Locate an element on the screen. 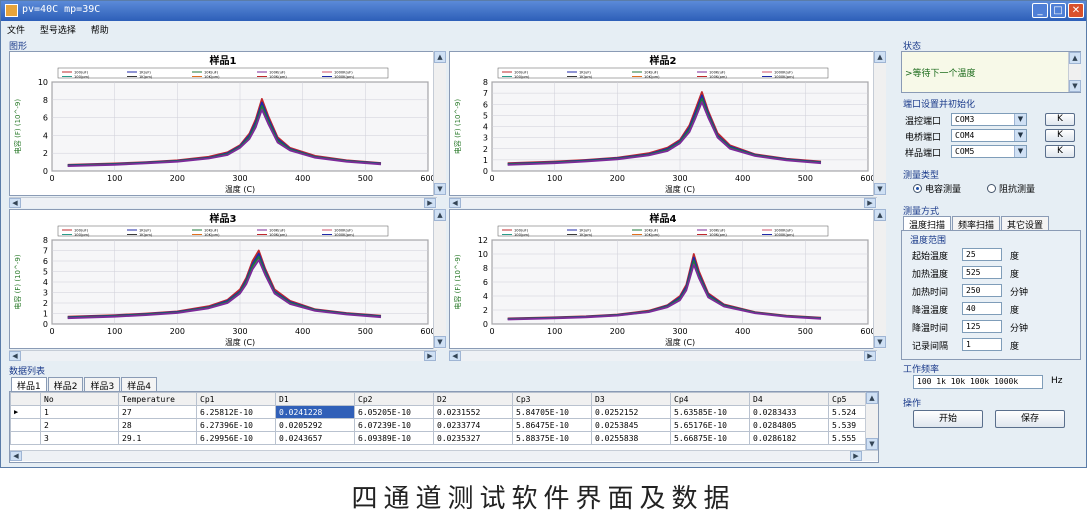 The image size is (1087, 530). chart-3-vscrollbar: ▲ ▼ is located at coordinates (439, 279).